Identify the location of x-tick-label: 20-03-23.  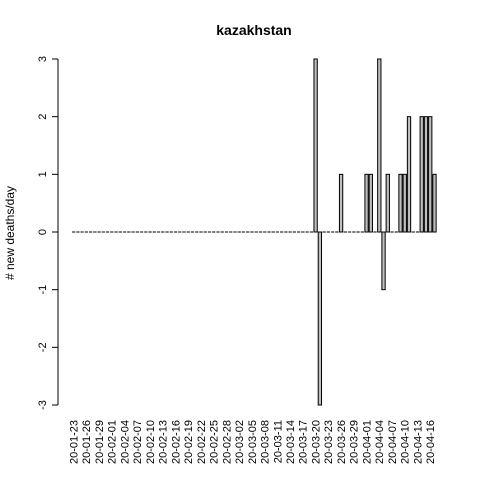
(329, 442).